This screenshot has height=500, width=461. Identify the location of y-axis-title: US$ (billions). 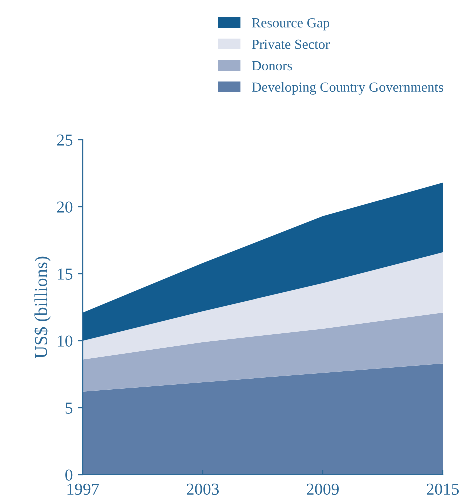
(43, 307).